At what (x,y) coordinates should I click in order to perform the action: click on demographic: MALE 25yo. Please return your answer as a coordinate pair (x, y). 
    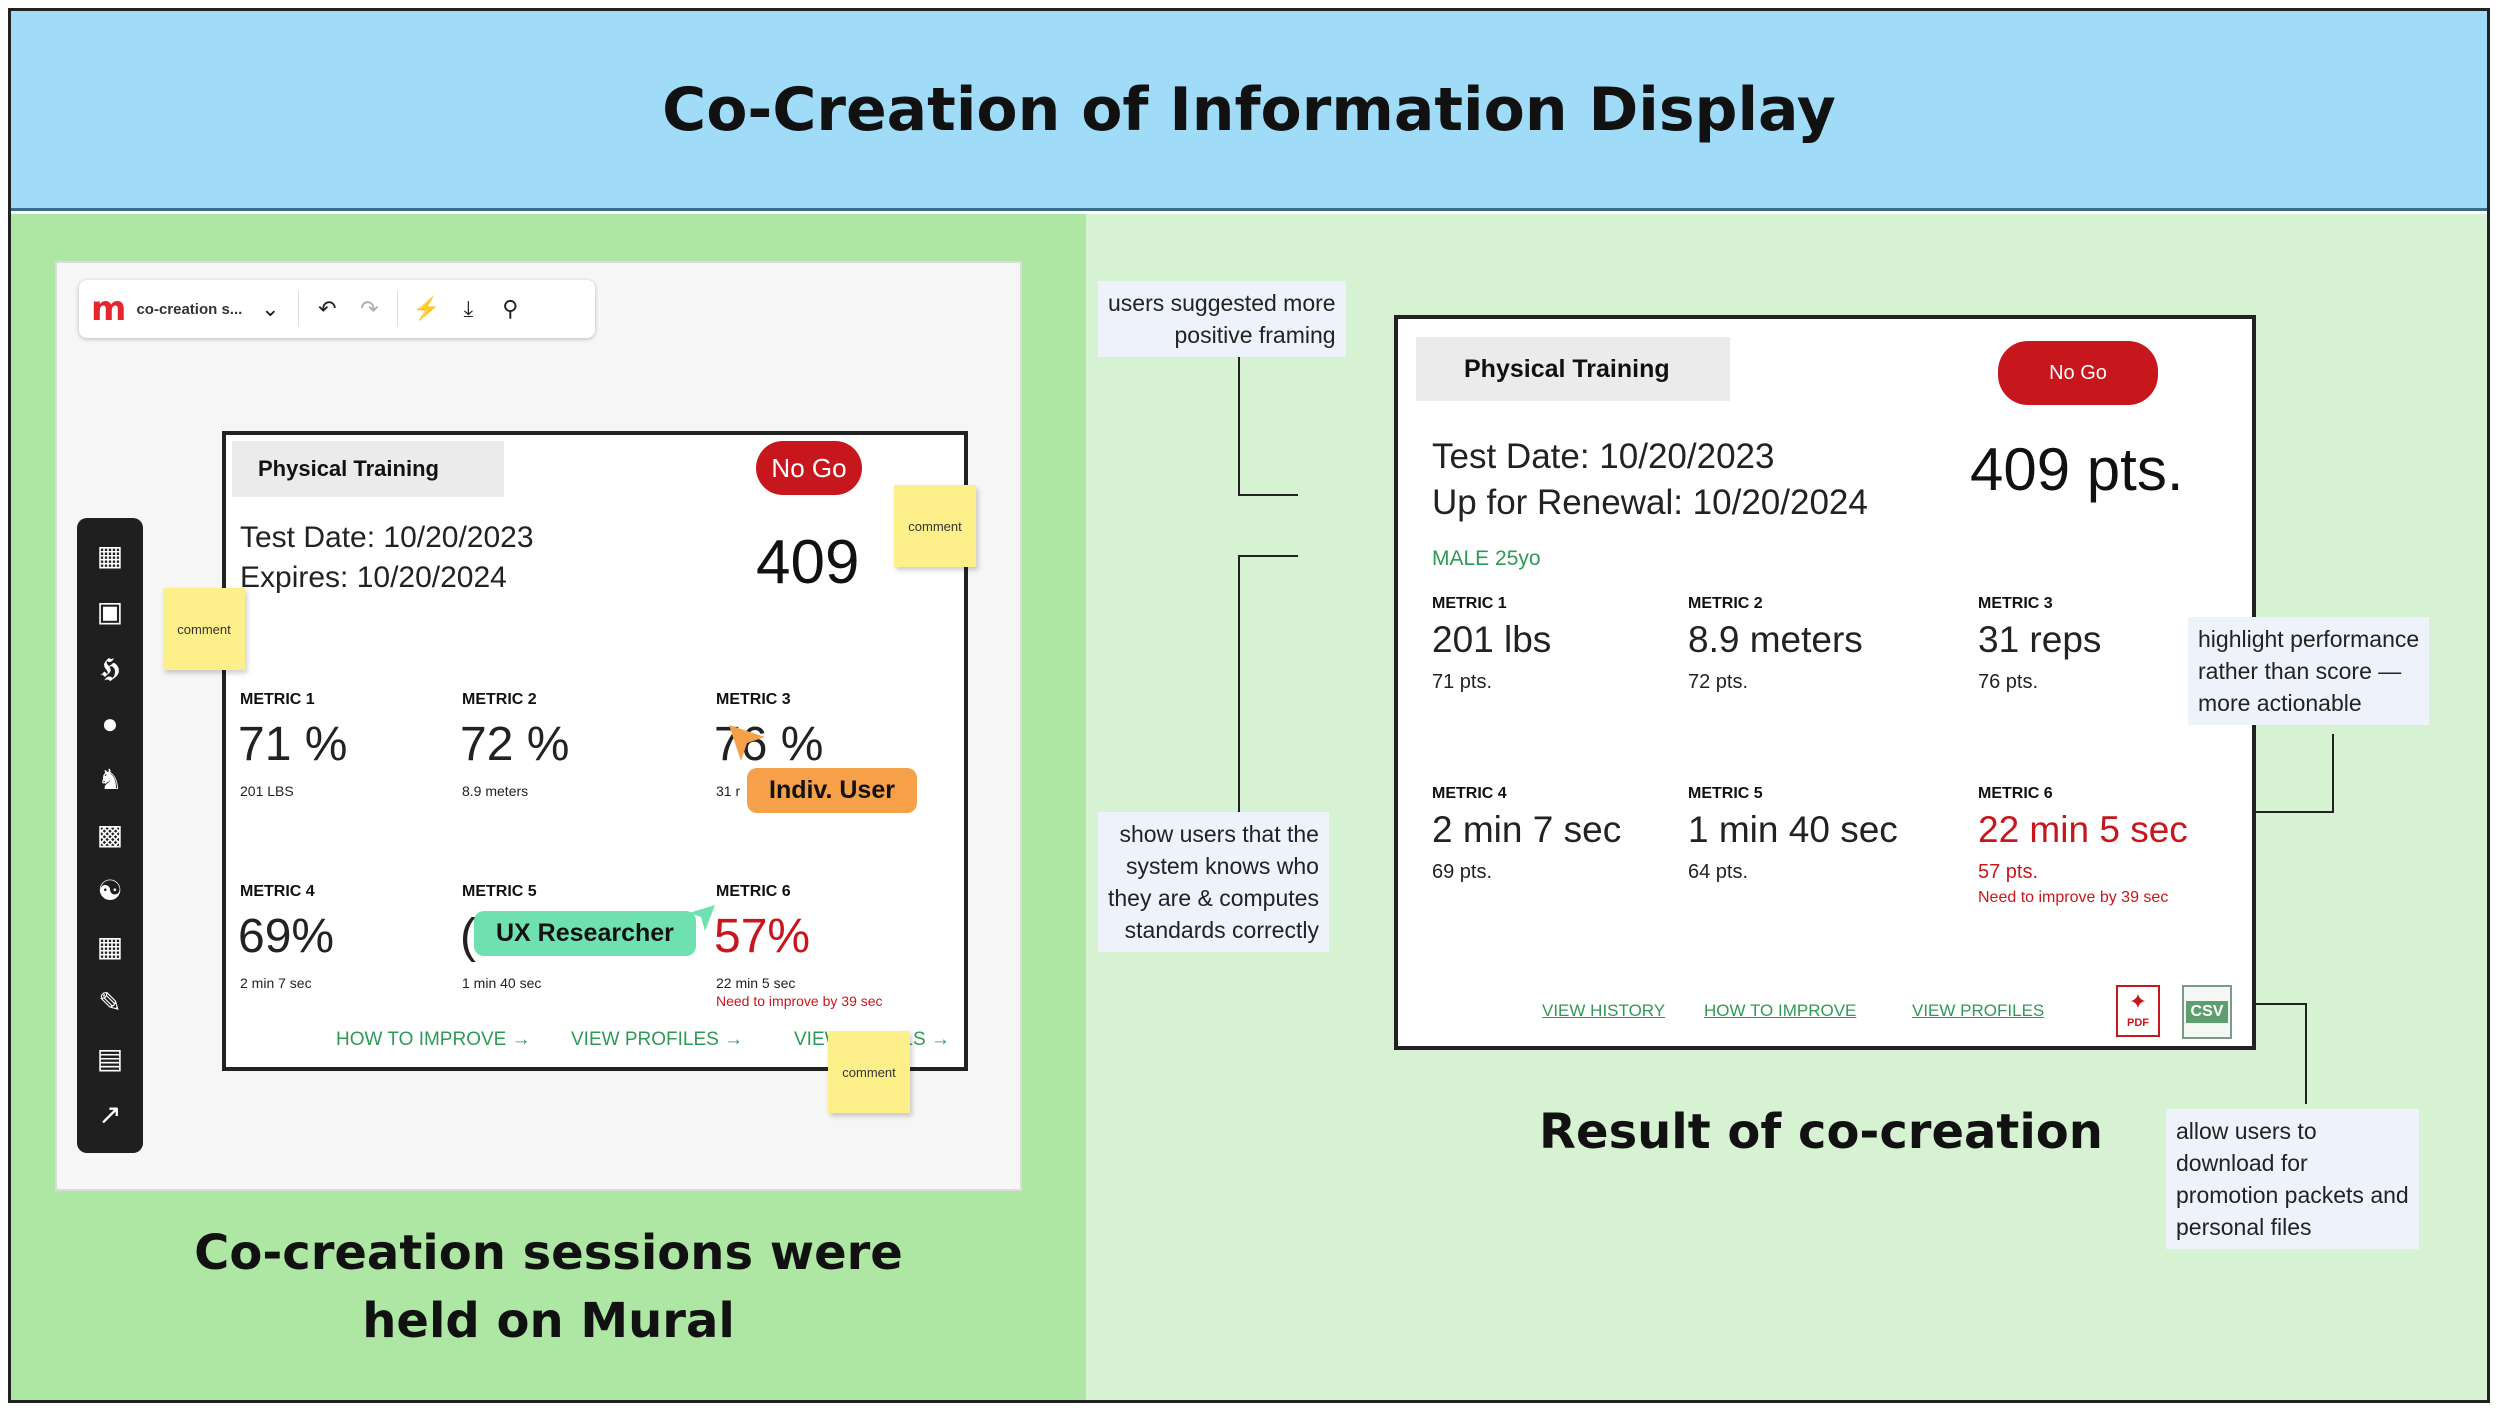
    Looking at the image, I should click on (1486, 558).